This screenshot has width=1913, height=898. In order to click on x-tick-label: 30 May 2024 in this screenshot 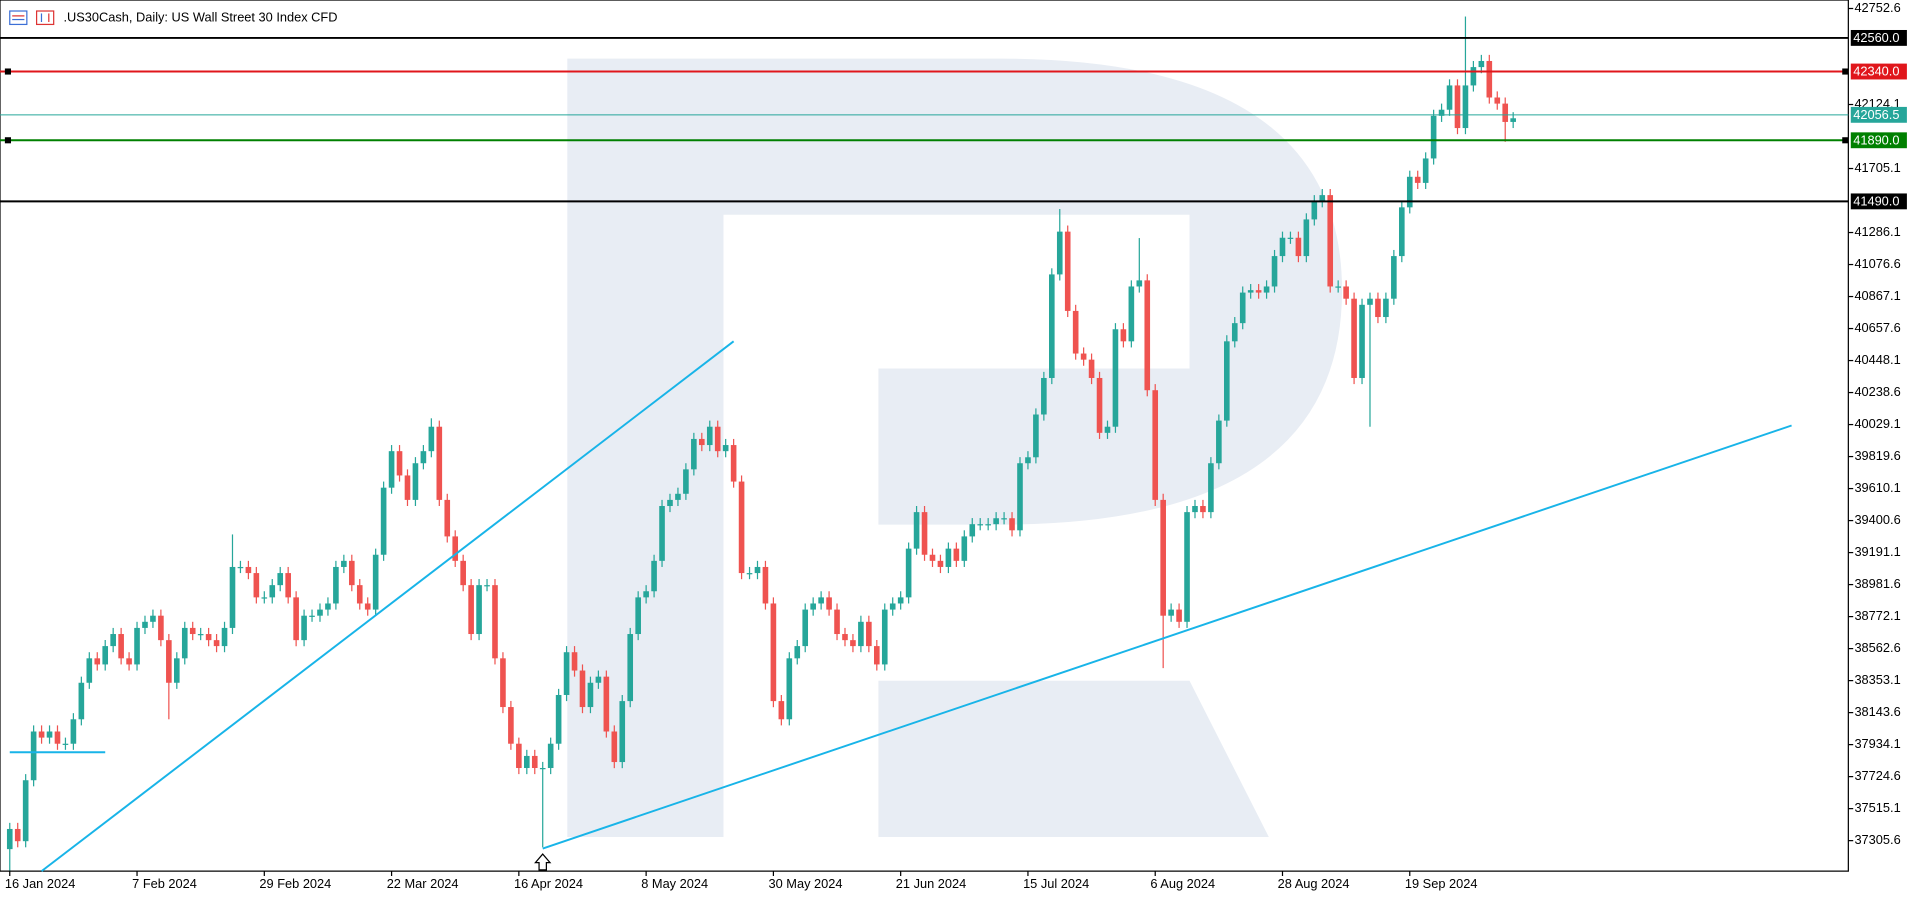, I will do `click(806, 883)`.